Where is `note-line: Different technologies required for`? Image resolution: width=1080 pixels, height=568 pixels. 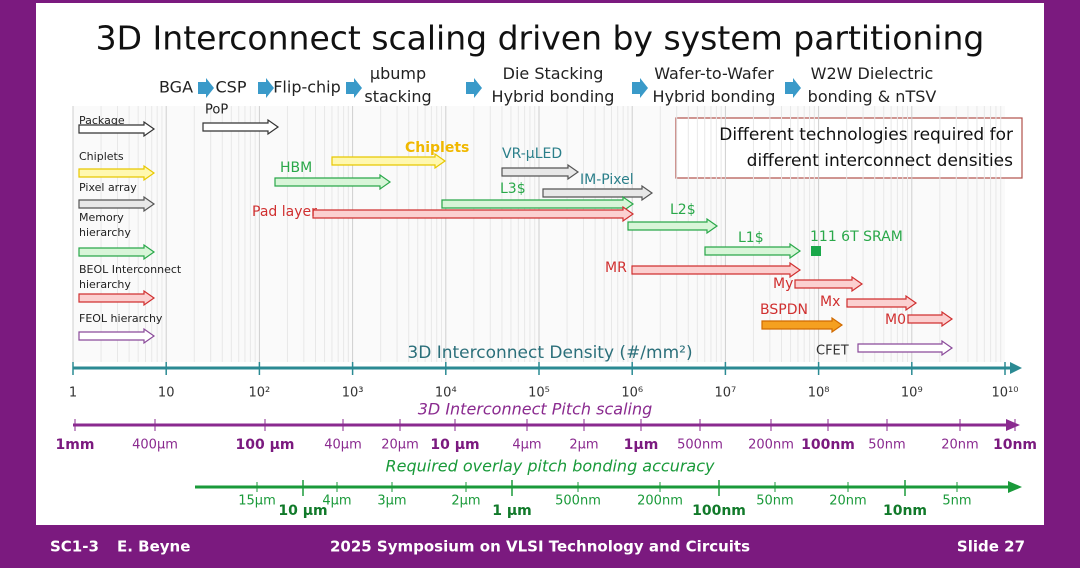 note-line: Different technologies required for is located at coordinates (866, 135).